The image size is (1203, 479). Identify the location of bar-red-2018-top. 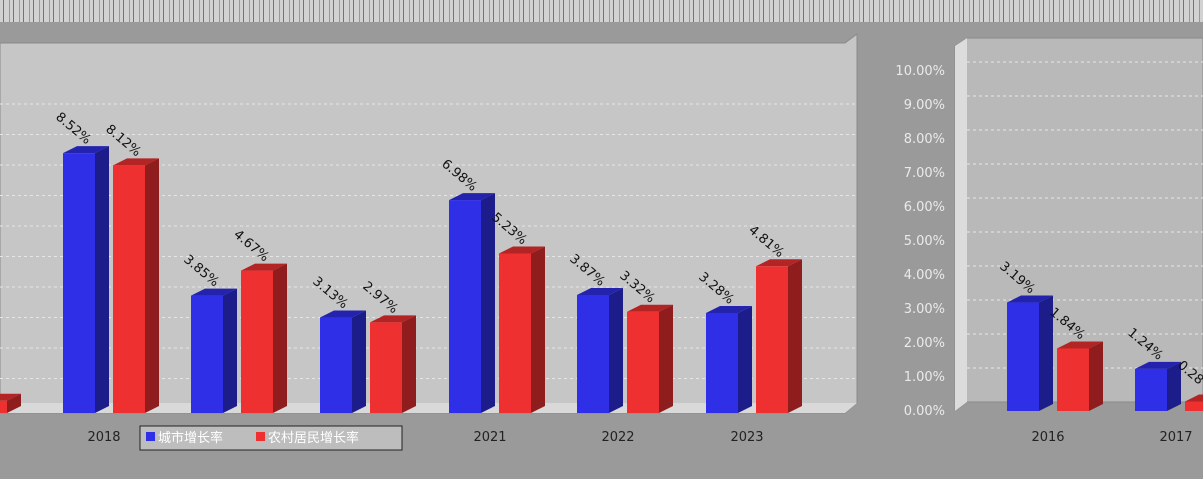
(136, 162).